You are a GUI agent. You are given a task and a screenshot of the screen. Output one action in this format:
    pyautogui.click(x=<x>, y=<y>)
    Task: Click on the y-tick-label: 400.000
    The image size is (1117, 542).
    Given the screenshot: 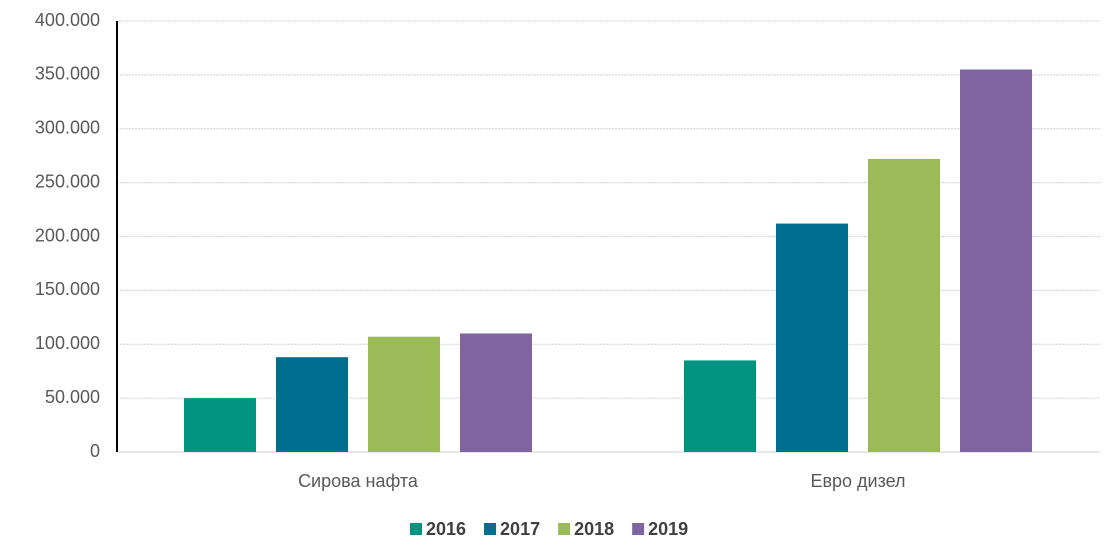 What is the action you would take?
    pyautogui.click(x=67, y=20)
    